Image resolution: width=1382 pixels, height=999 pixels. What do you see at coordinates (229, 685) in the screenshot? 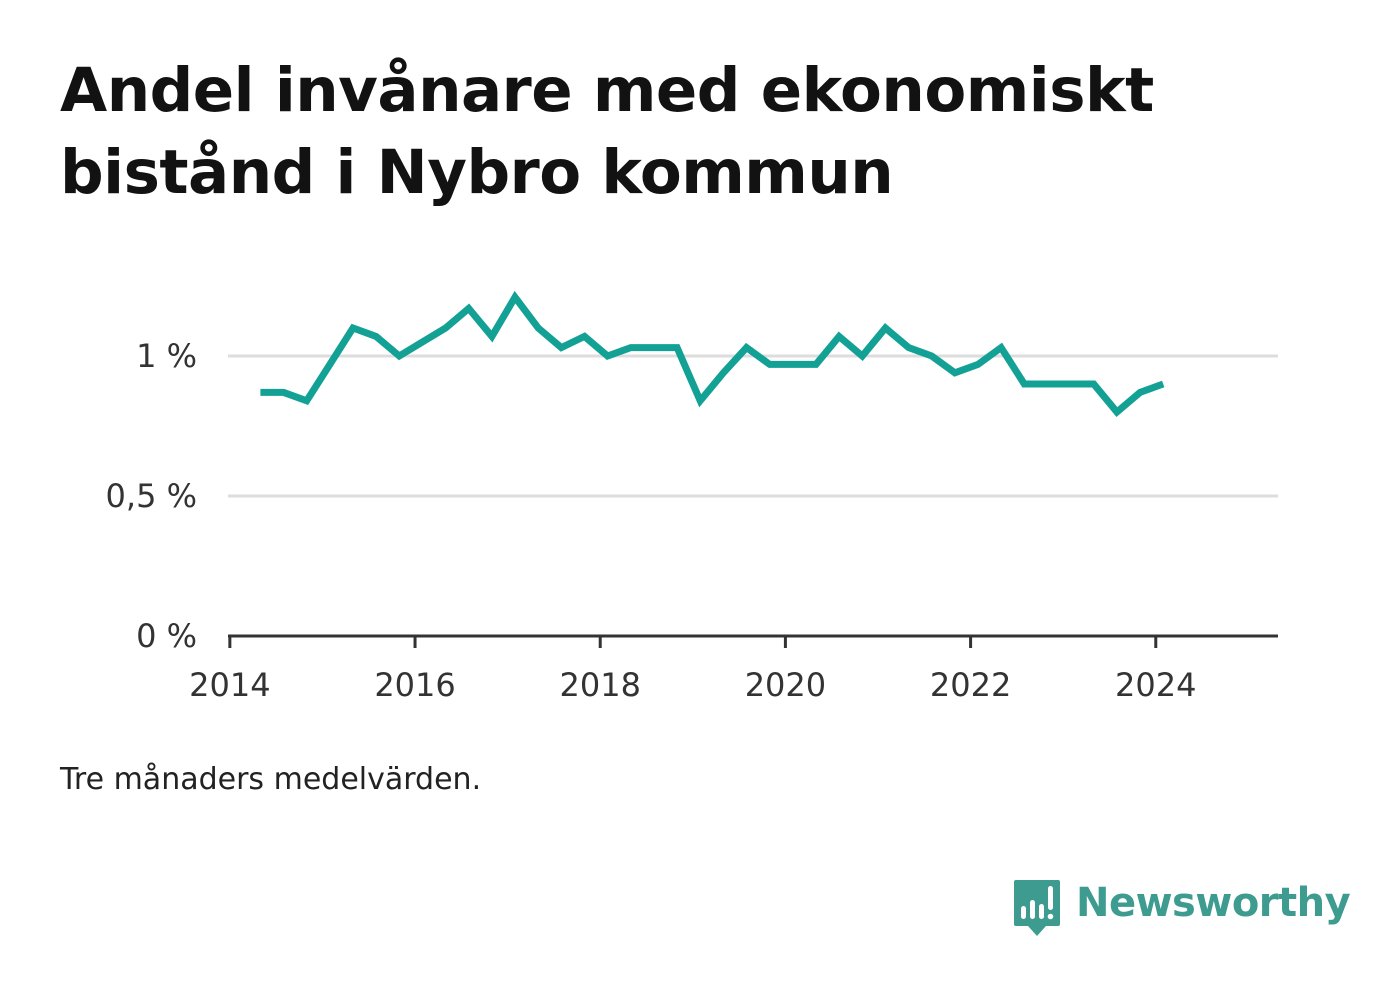
I see `x-tick-label: 2014` at bounding box center [229, 685].